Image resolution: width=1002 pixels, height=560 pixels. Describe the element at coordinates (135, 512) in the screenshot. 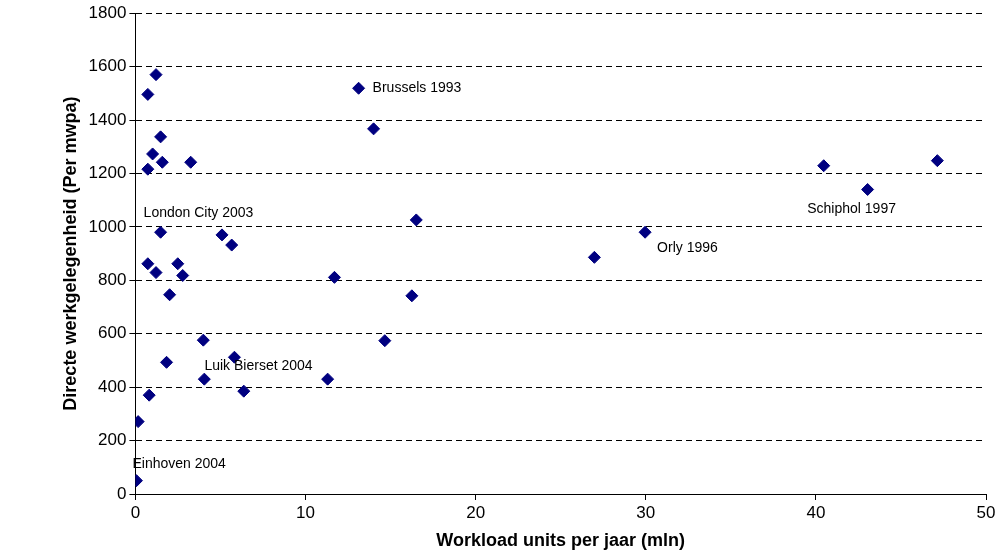

I see `x-tick-label: 0` at that location.